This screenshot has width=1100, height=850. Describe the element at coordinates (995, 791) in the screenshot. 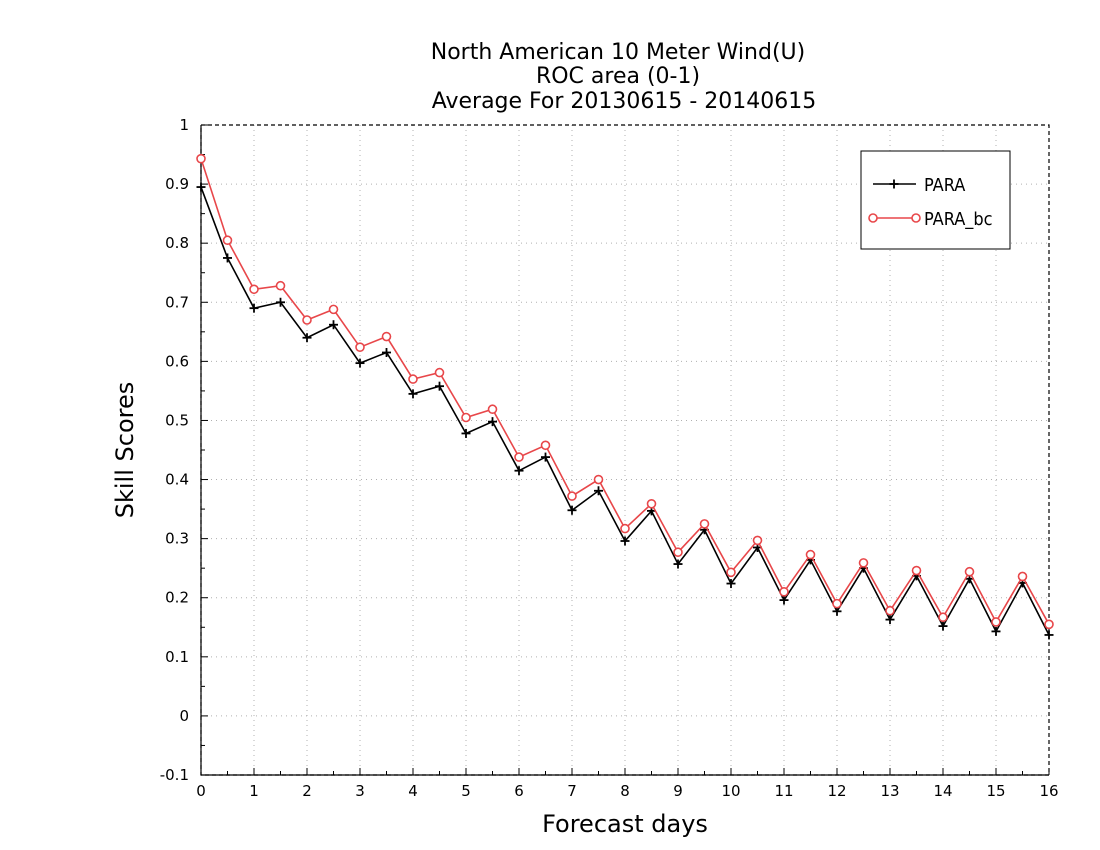

I see `x-tick-label: 15` at that location.